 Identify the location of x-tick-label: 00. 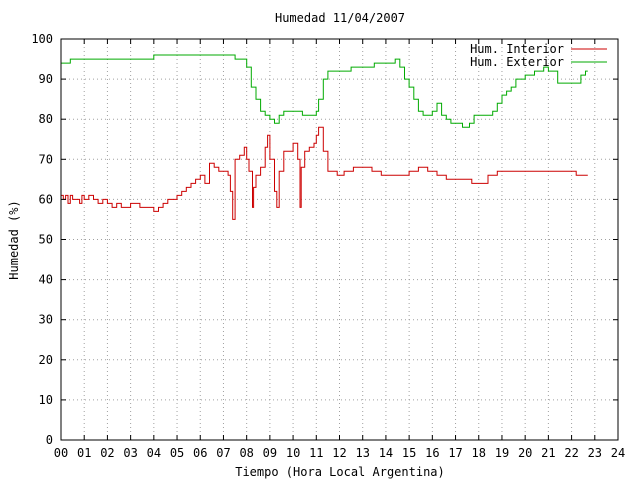
(61, 453).